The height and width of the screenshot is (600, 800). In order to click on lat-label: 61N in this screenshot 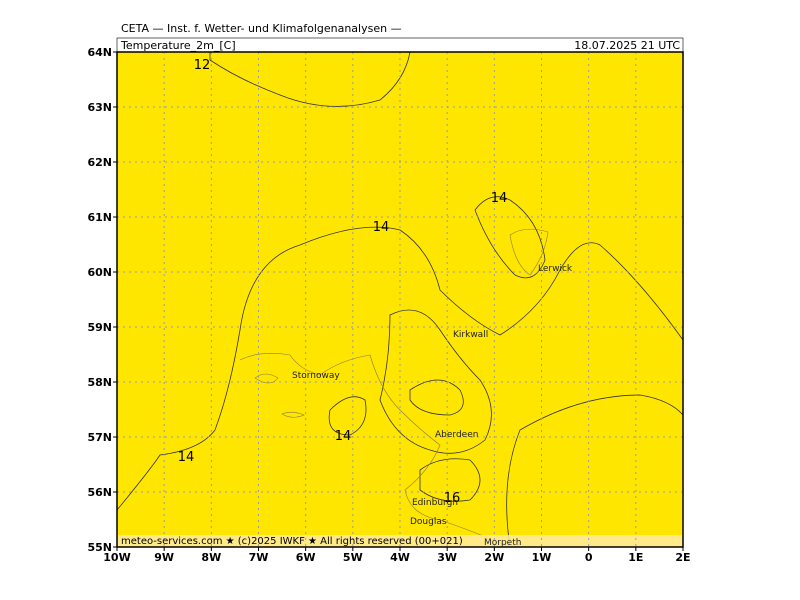, I will do `click(99, 217)`.